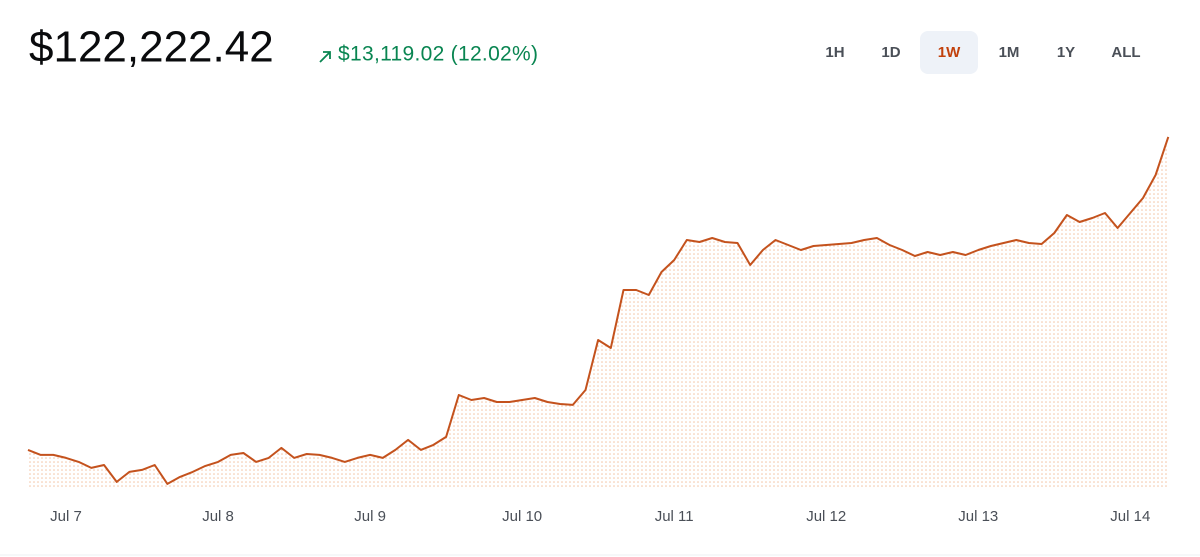  Describe the element at coordinates (66, 516) in the screenshot. I see `x-tick-label: Jul 7` at that location.